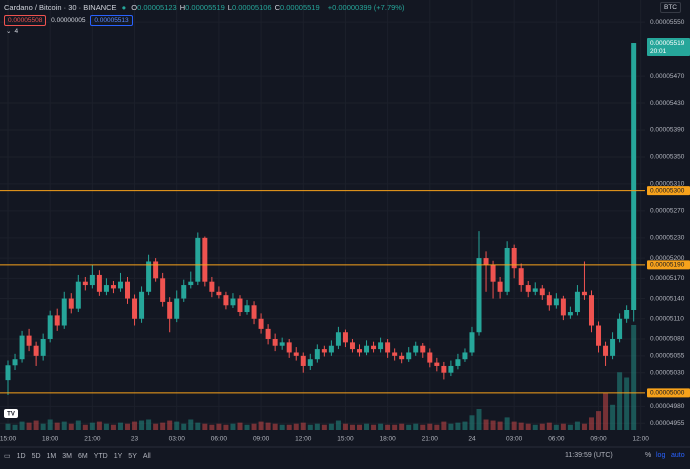  I want to click on hline-label: 0.00005300, so click(667, 190).